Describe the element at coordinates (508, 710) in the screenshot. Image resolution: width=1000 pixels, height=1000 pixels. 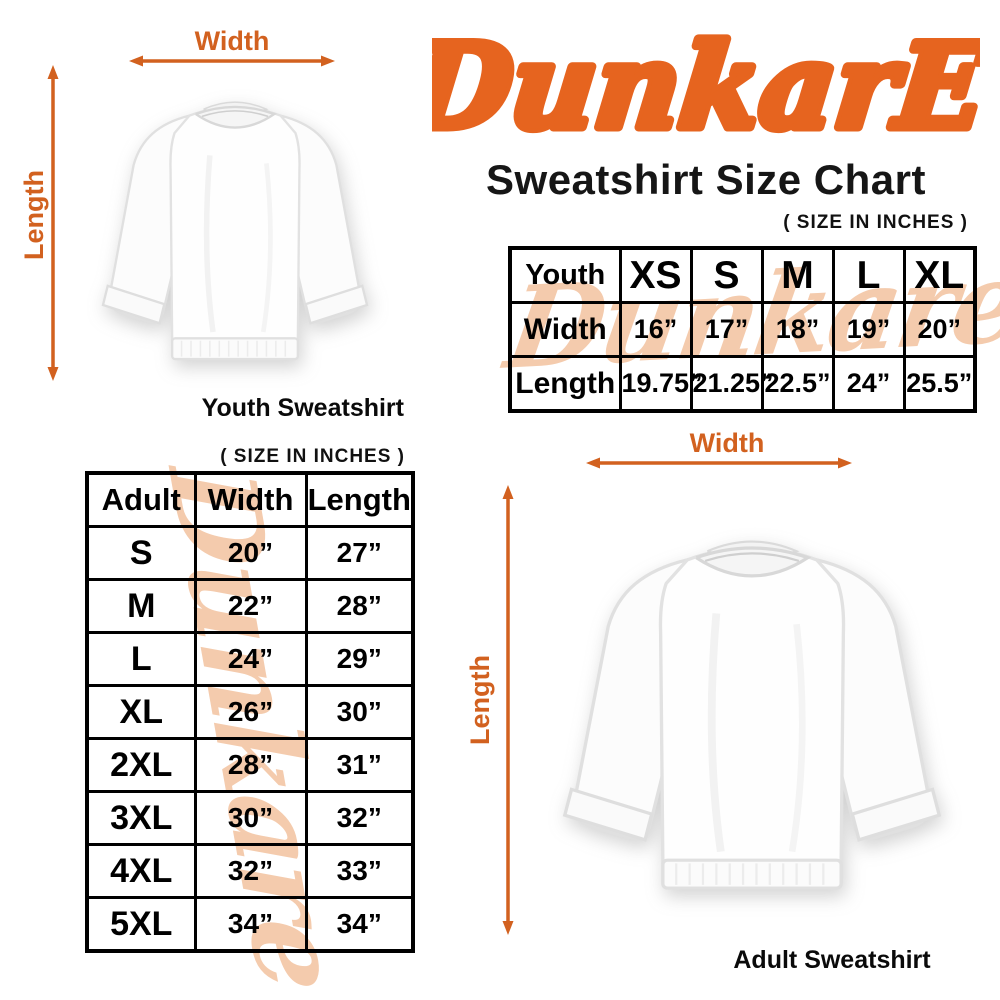
I see `adult-length-arrow-icon` at that location.